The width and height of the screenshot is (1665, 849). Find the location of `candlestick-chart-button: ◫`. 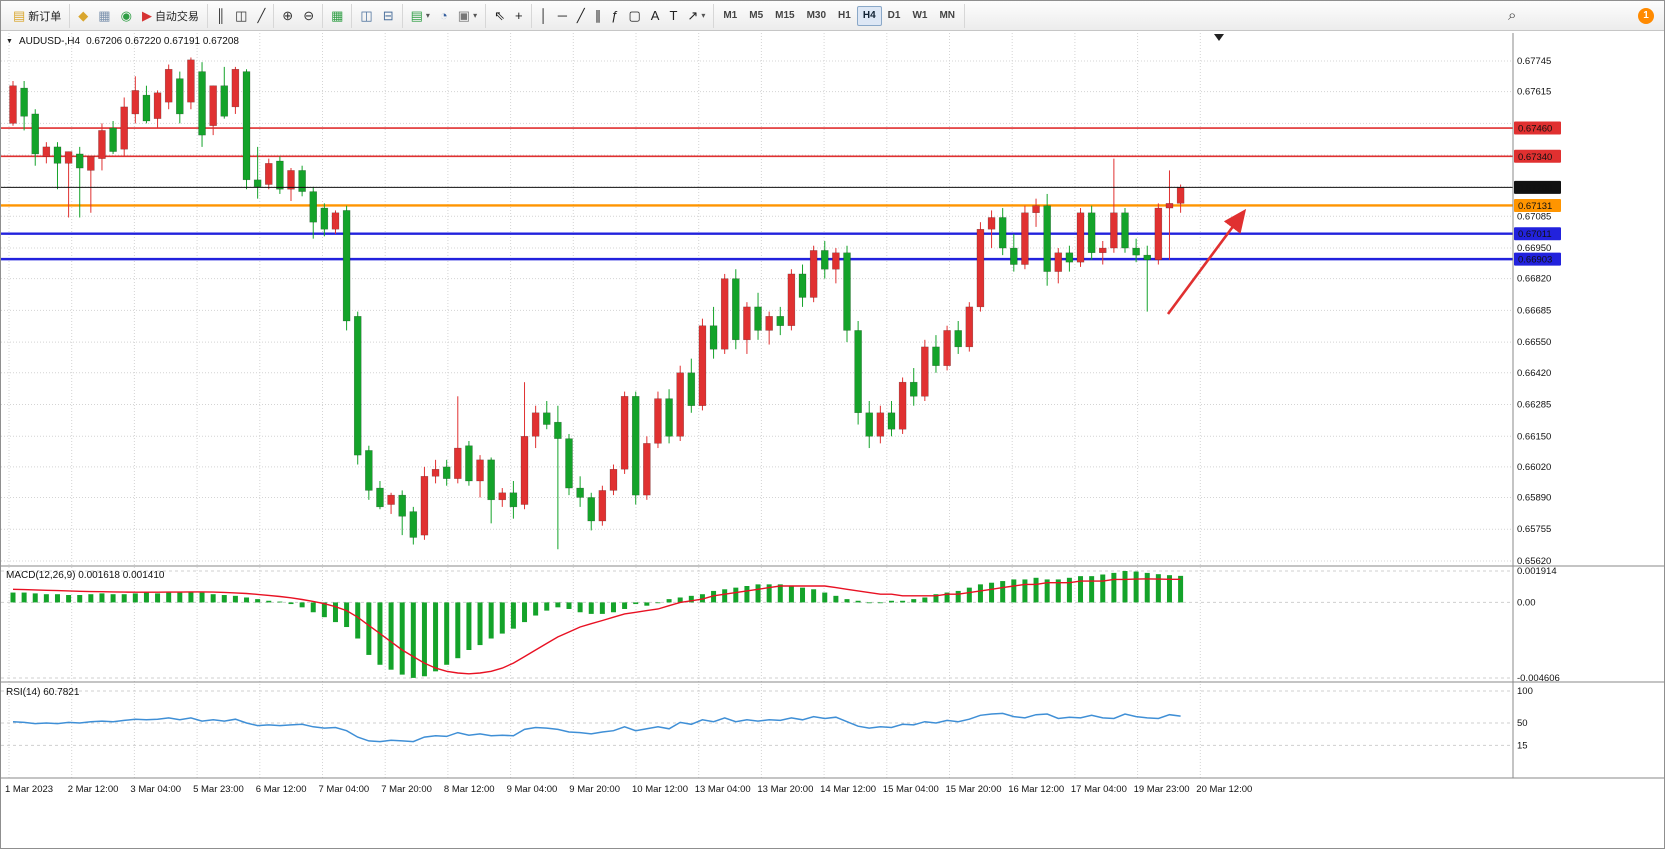

candlestick-chart-button: ◫ is located at coordinates (241, 16).